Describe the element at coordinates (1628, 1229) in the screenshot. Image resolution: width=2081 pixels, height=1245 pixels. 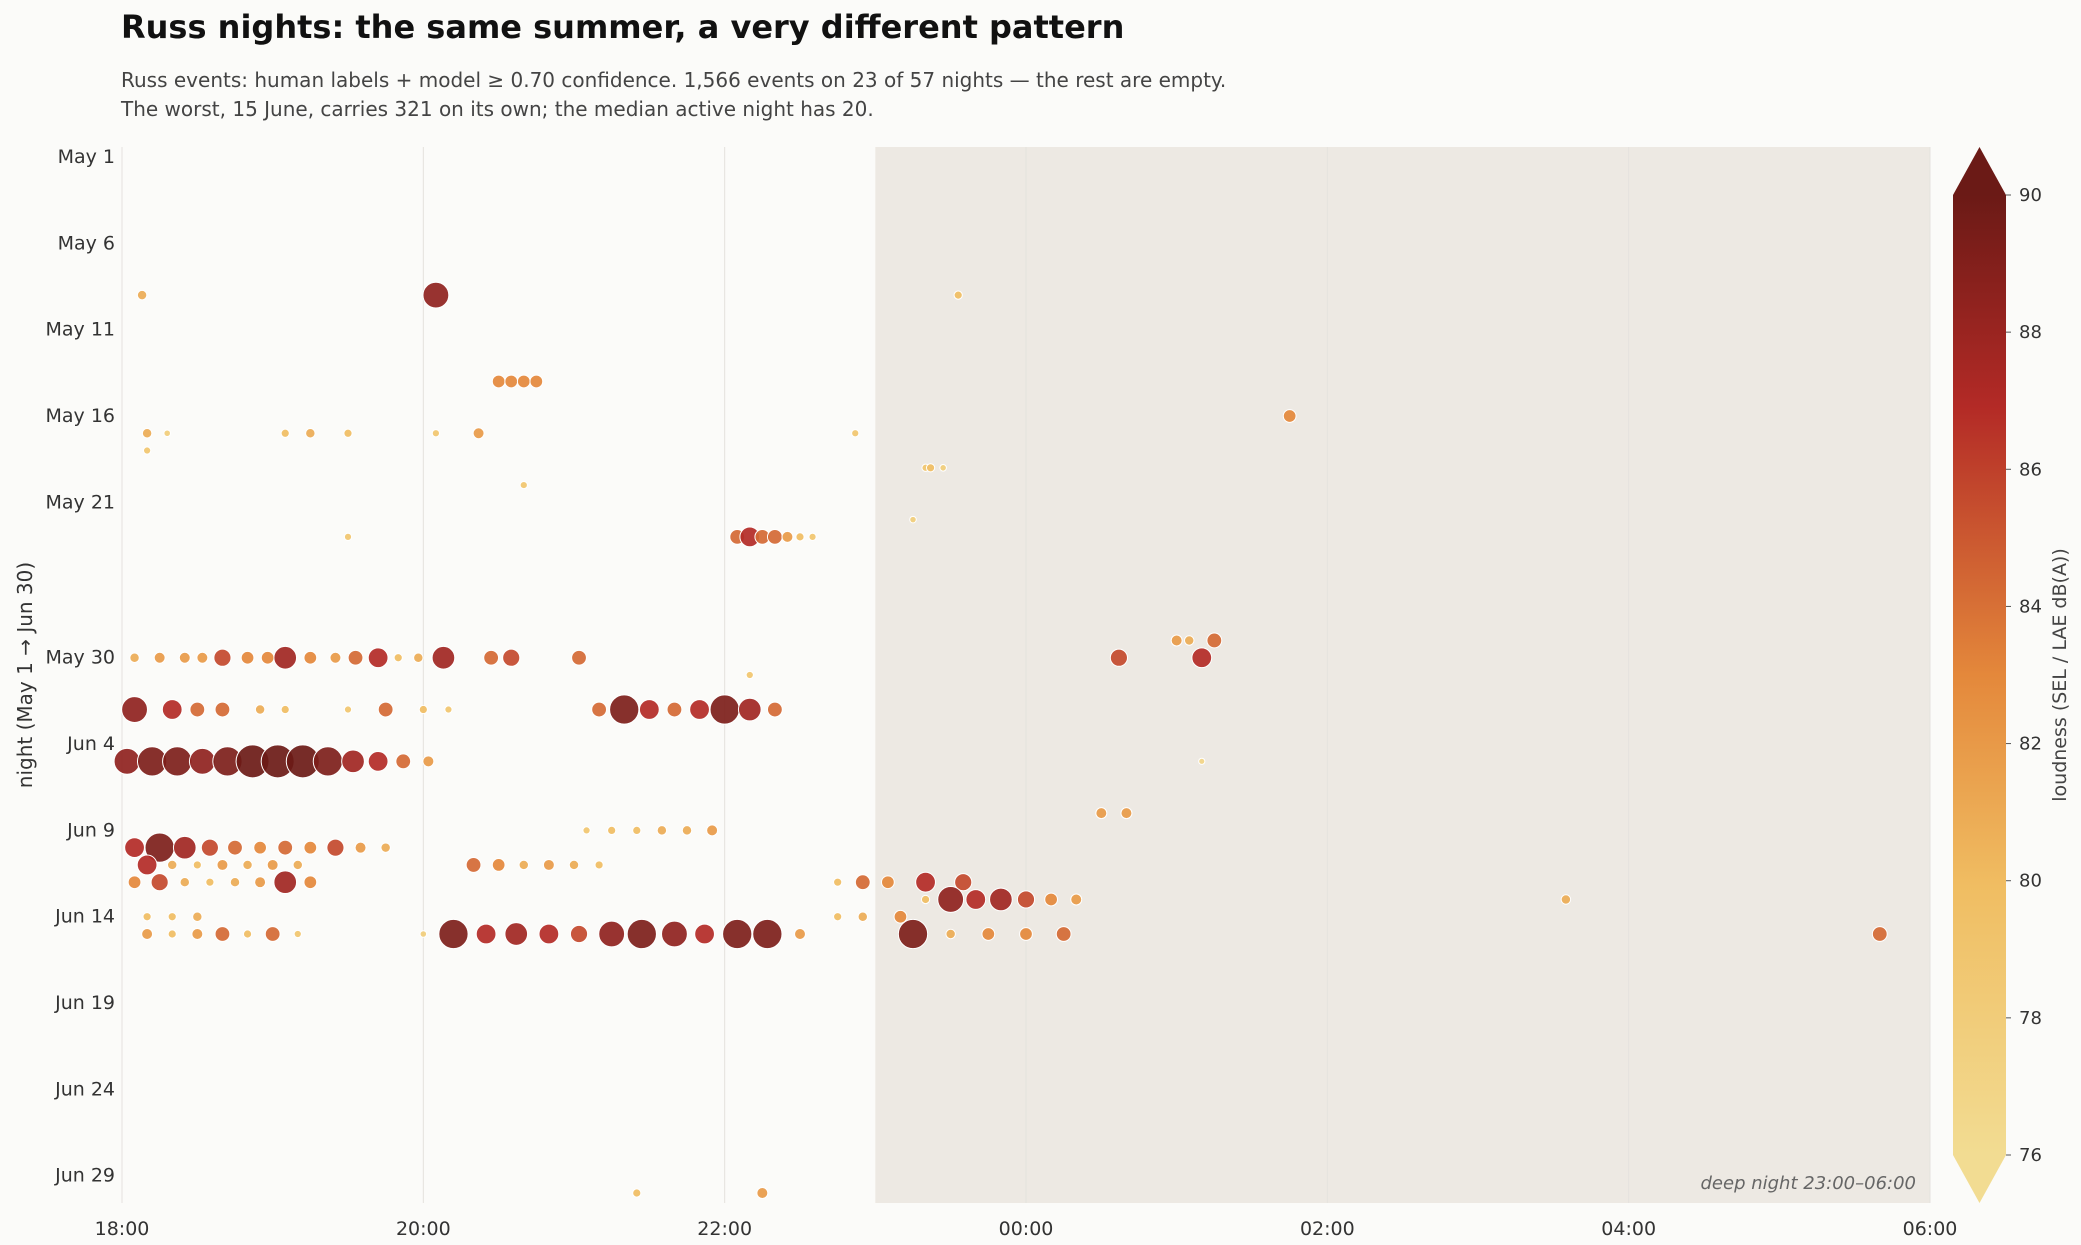
I see `x-tick-label: 04:00` at that location.